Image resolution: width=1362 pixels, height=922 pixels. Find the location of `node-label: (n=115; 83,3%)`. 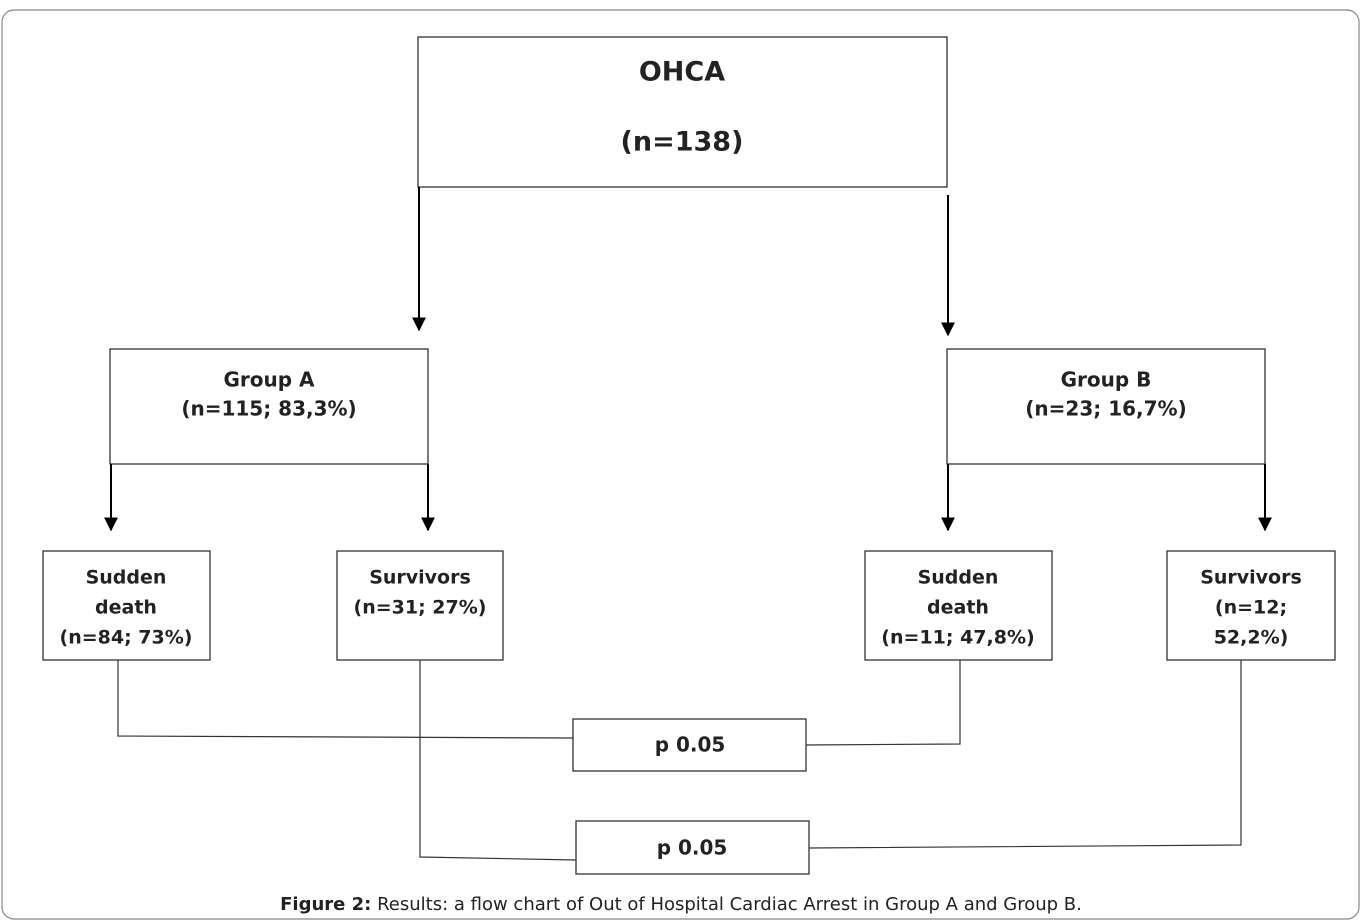

node-label: (n=115; 83,3%) is located at coordinates (268, 409).